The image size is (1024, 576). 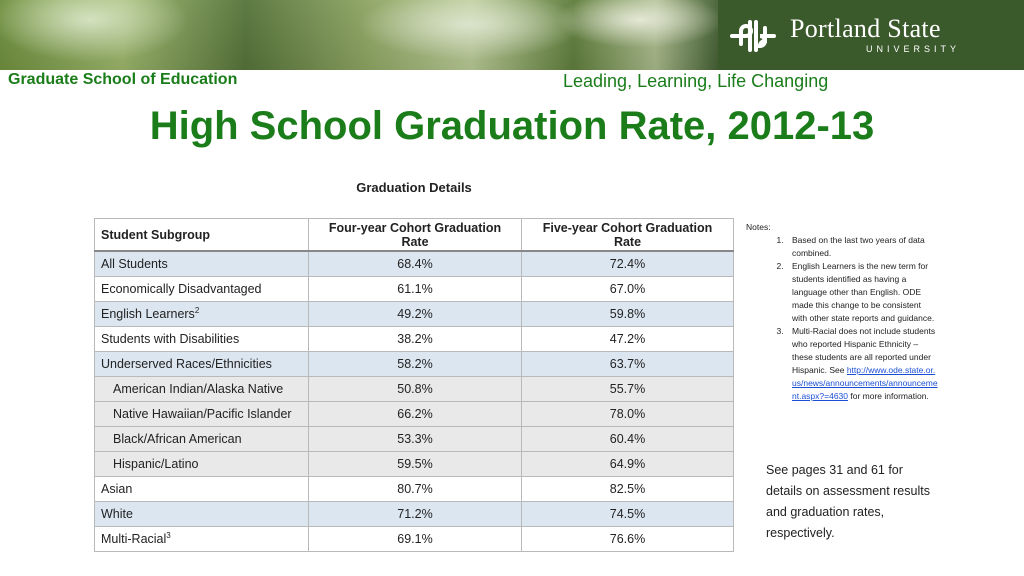 What do you see at coordinates (627, 235) in the screenshot?
I see `header-five-year: Five-year Cohort Graduation Rate` at bounding box center [627, 235].